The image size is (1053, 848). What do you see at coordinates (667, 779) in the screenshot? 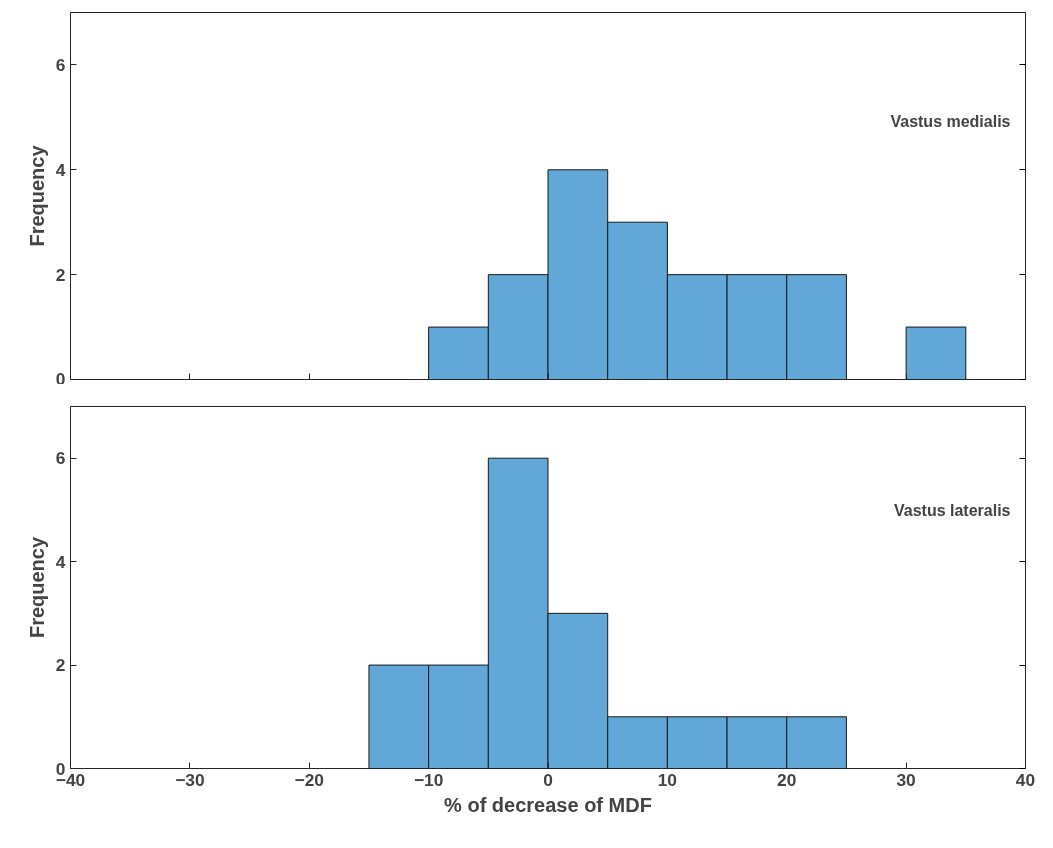
I see `x-tick-label: 10` at bounding box center [667, 779].